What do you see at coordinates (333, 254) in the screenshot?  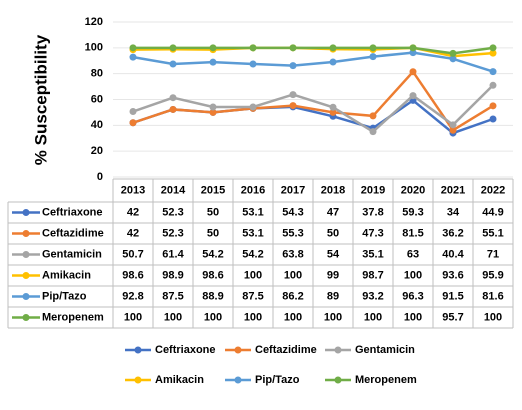 I see `table-cell: 54` at bounding box center [333, 254].